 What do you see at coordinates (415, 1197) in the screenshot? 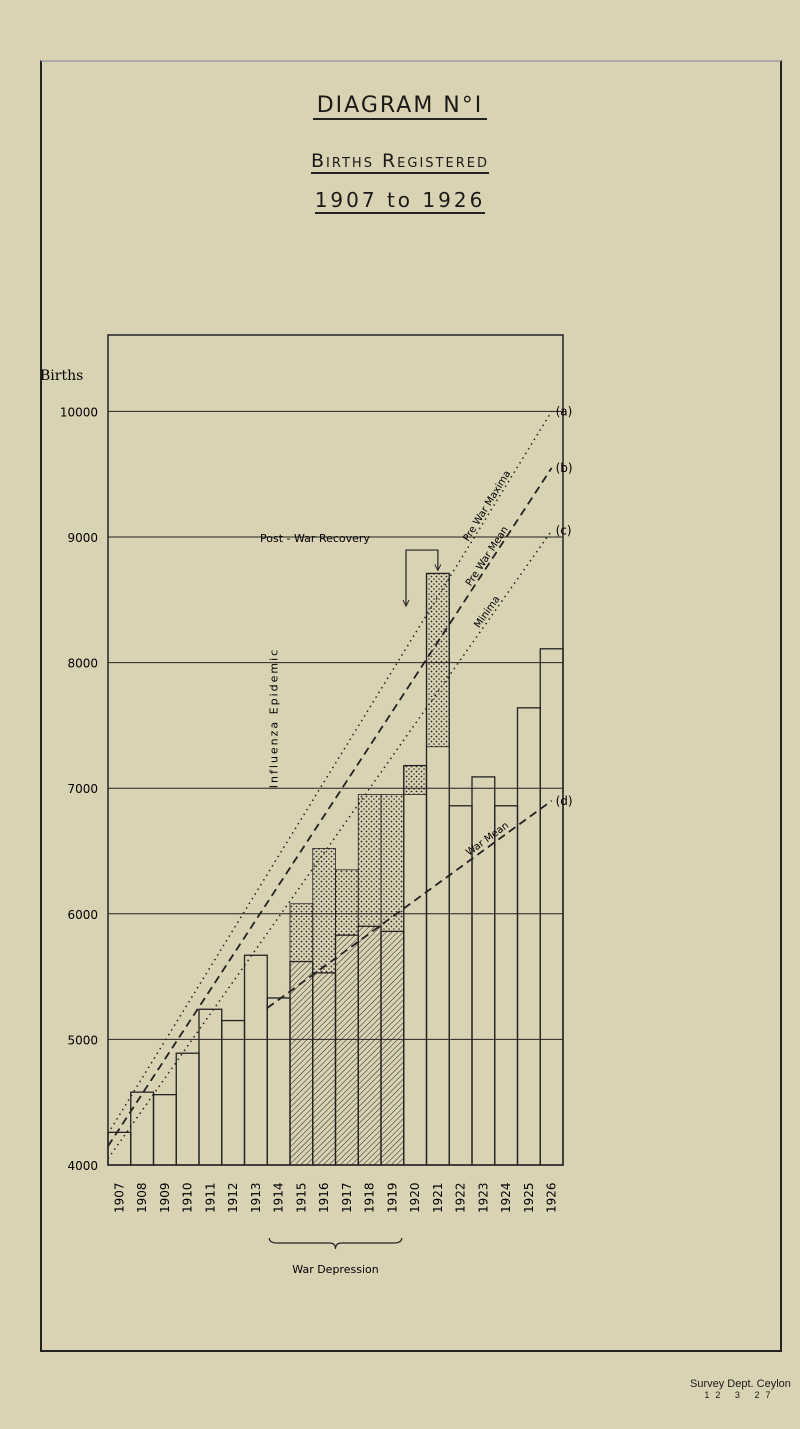
I see `x-tick-label: 1920` at bounding box center [415, 1197].